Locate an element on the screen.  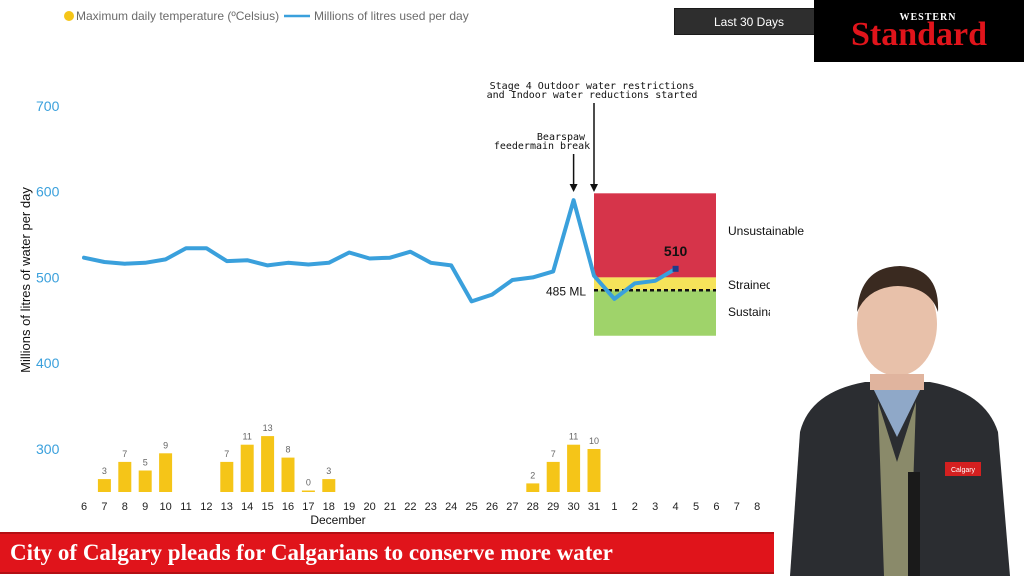
threshold-label: 485 ML is located at coordinates (566, 291).